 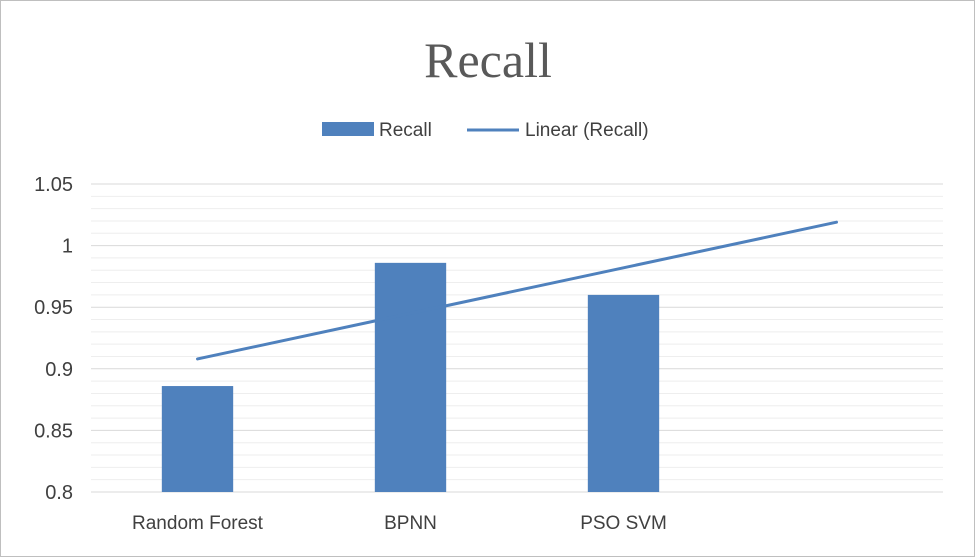 I want to click on x-category-label: Random Forest, so click(x=198, y=523).